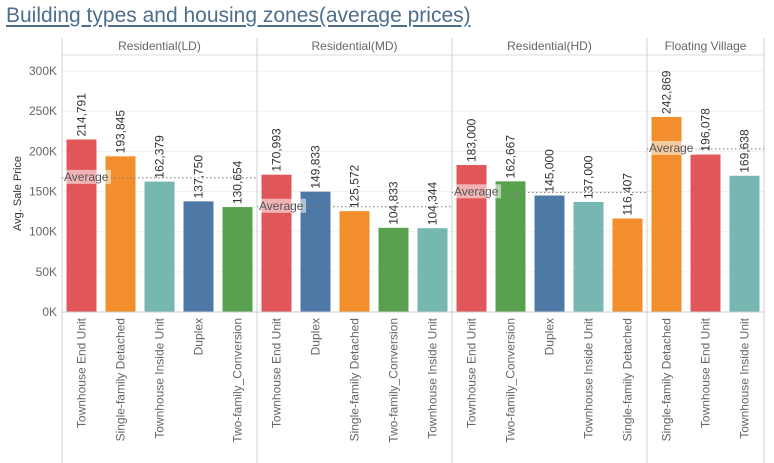  I want to click on bar-value-label: 196,078, so click(706, 130).